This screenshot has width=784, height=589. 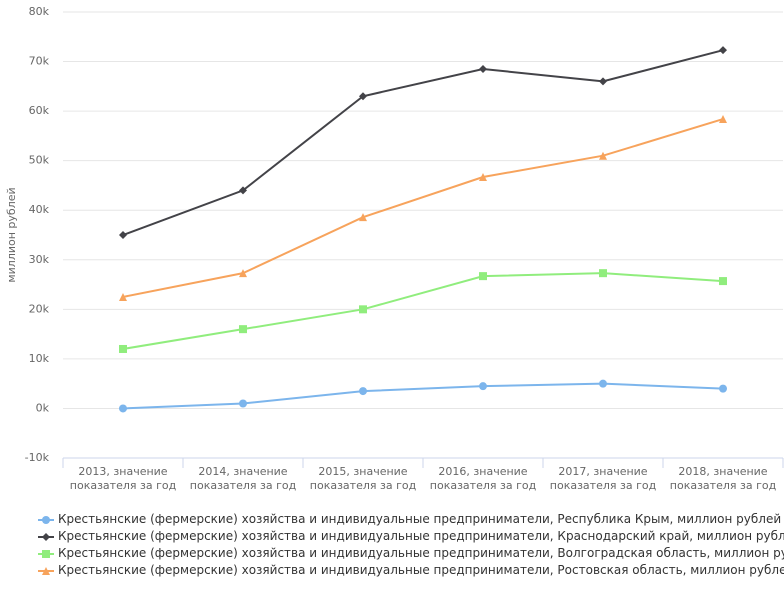 What do you see at coordinates (39, 110) in the screenshot?
I see `y-tick-label: 60k` at bounding box center [39, 110].